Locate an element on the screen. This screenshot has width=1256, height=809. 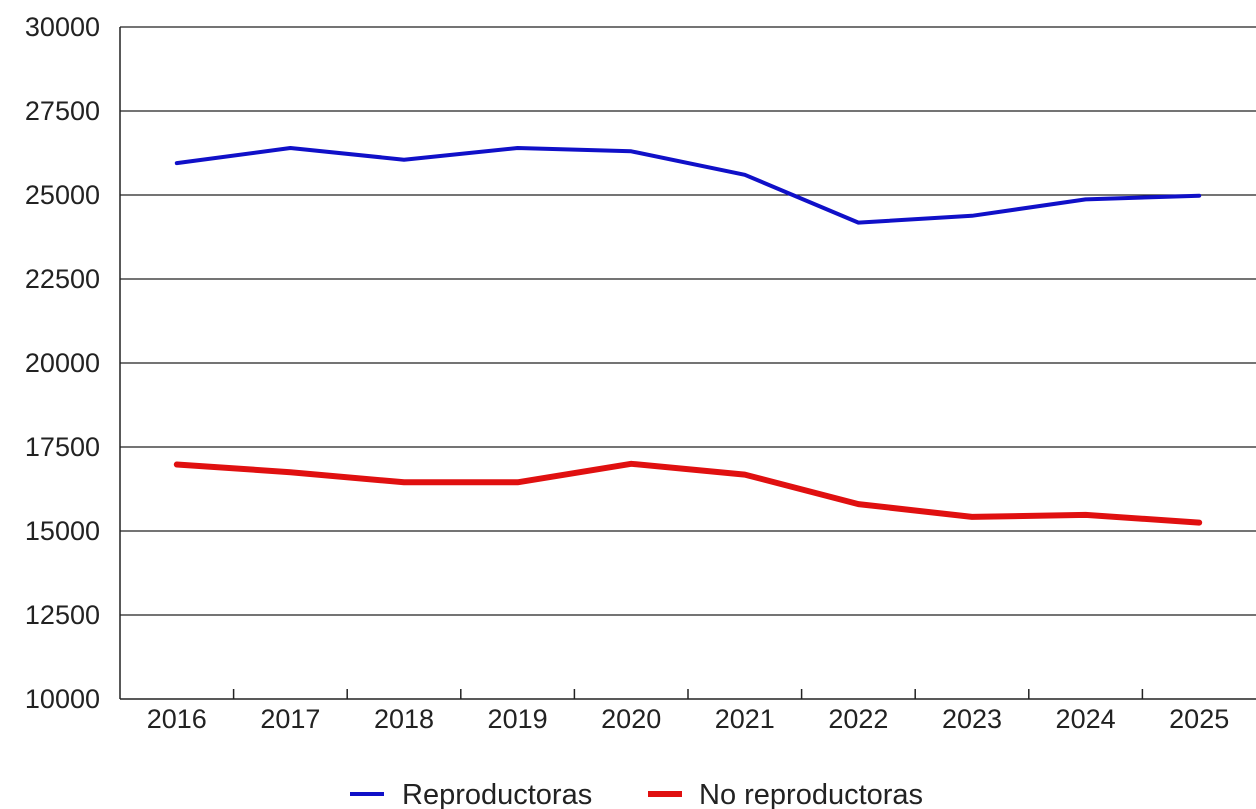
y-tick-label: 22500 is located at coordinates (62, 279).